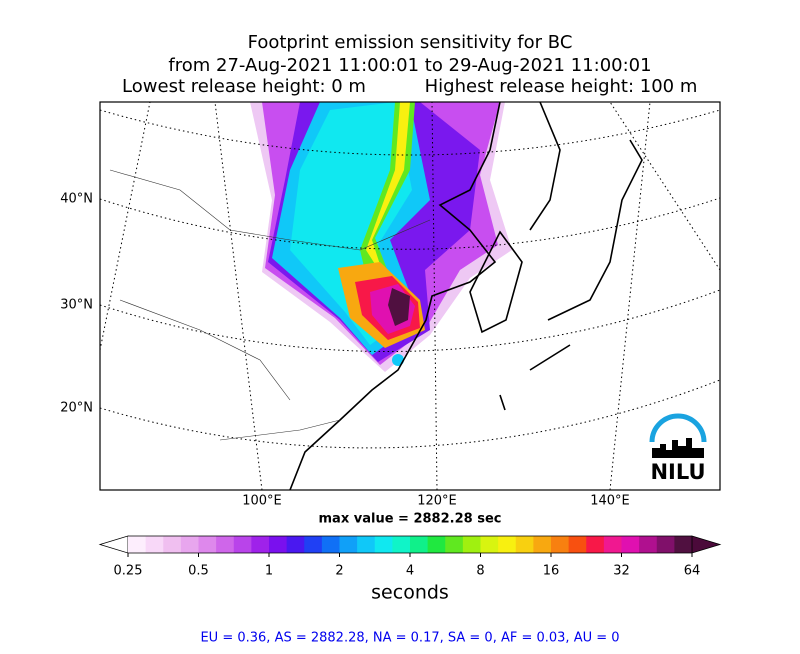 This screenshot has width=800, height=654. I want to click on colorbar-tick-label: 4, so click(410, 571).